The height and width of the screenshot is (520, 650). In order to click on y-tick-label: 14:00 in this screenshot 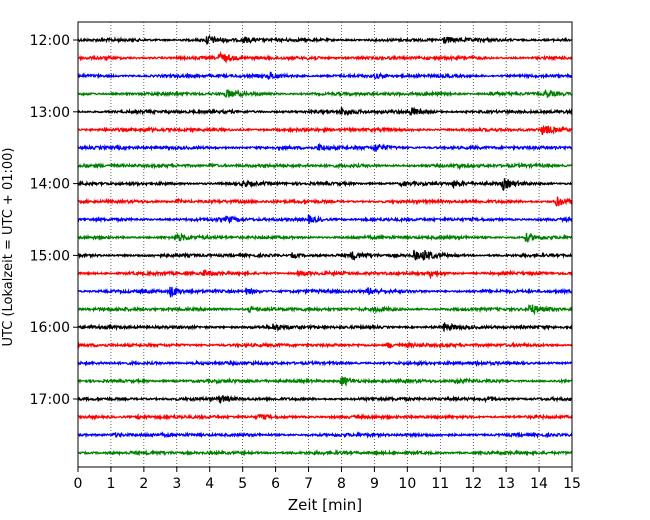, I will do `click(50, 185)`.